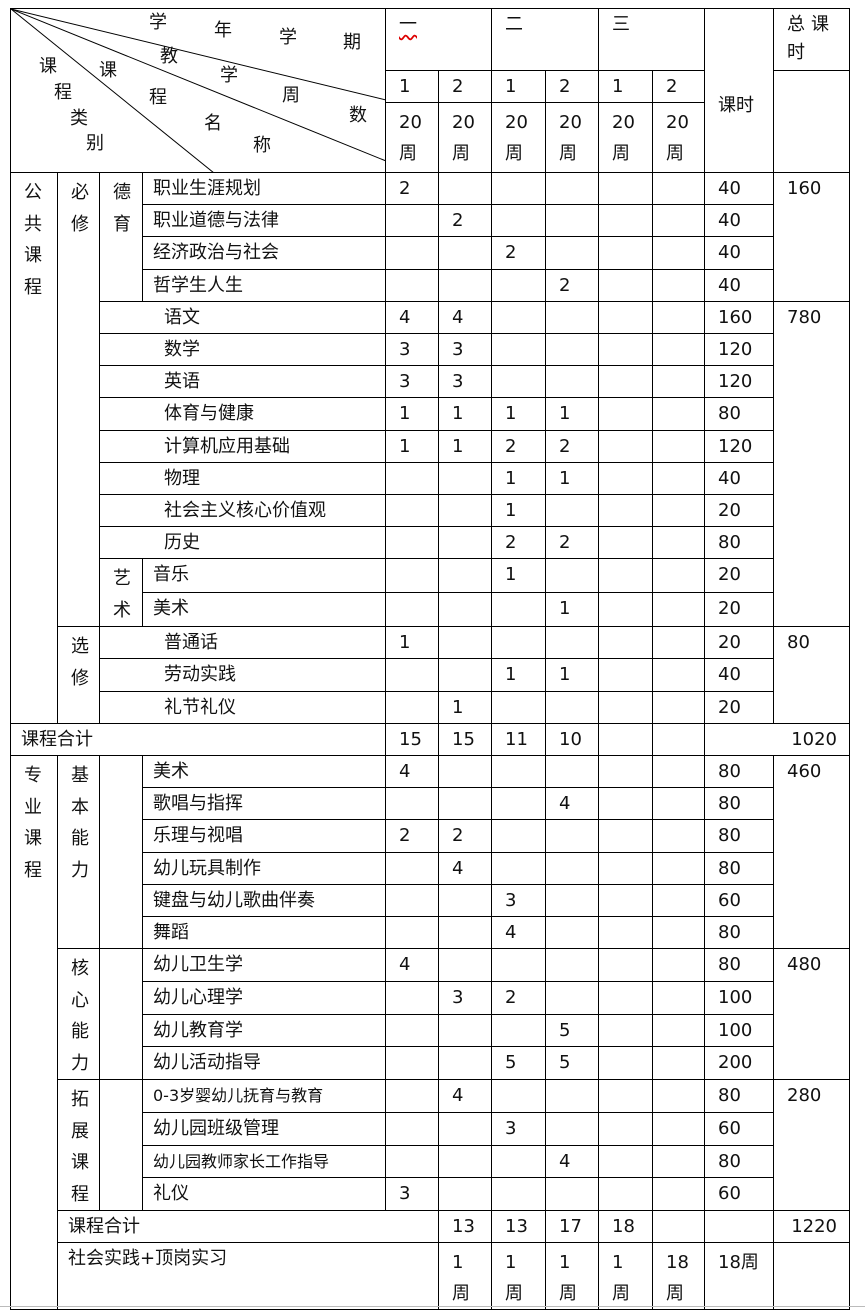 This screenshot has width=865, height=1313. I want to click on course-name: 体育与健康, so click(242, 414).